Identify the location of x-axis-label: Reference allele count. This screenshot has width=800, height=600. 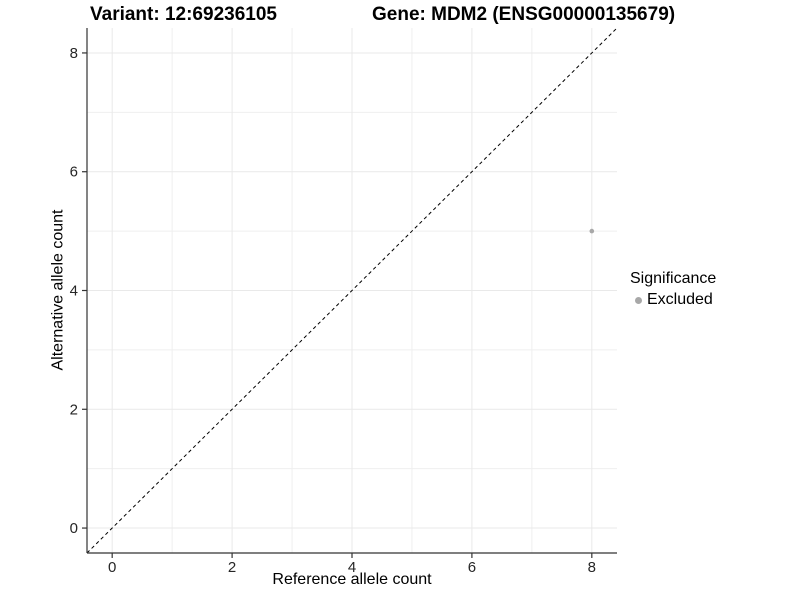
(352, 579).